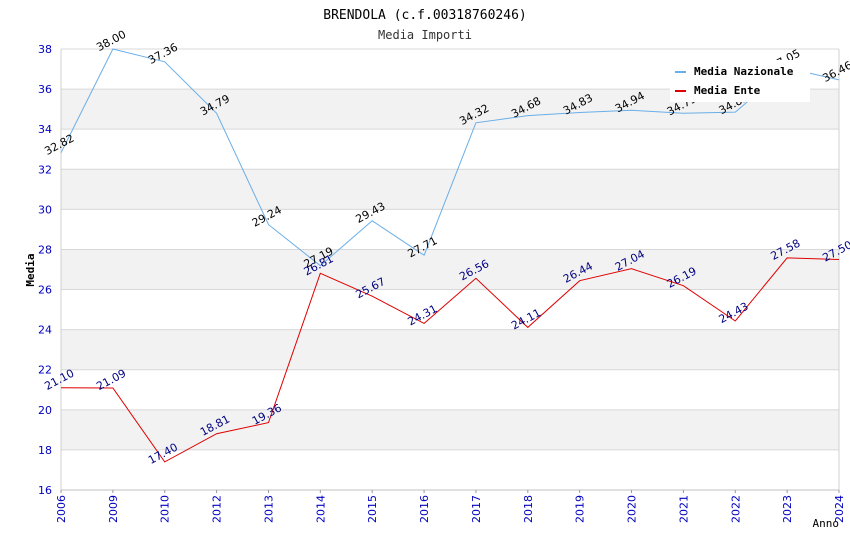 This screenshot has width=850, height=550. What do you see at coordinates (826, 523) in the screenshot?
I see `x-axis-label: Anno` at bounding box center [826, 523].